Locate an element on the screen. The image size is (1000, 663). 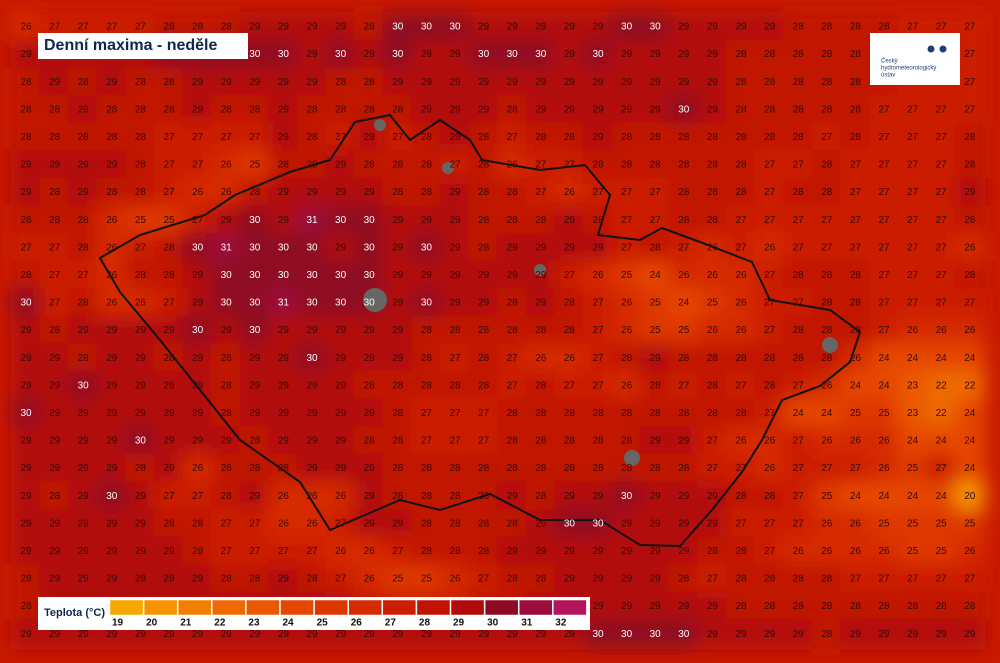
temperature-value: 31 is located at coordinates (227, 247).